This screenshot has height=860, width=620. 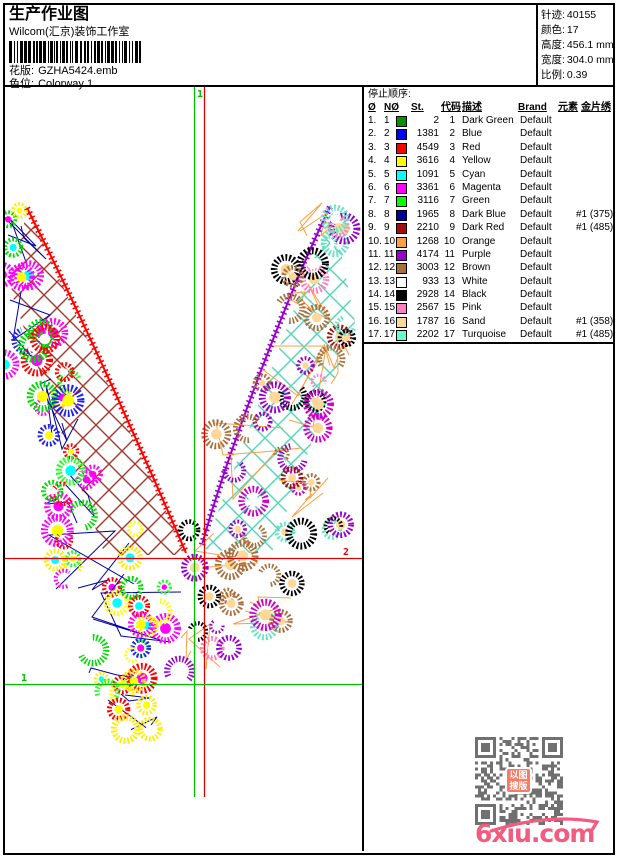 What do you see at coordinates (436, 120) in the screenshot?
I see `stitch-count: 2` at bounding box center [436, 120].